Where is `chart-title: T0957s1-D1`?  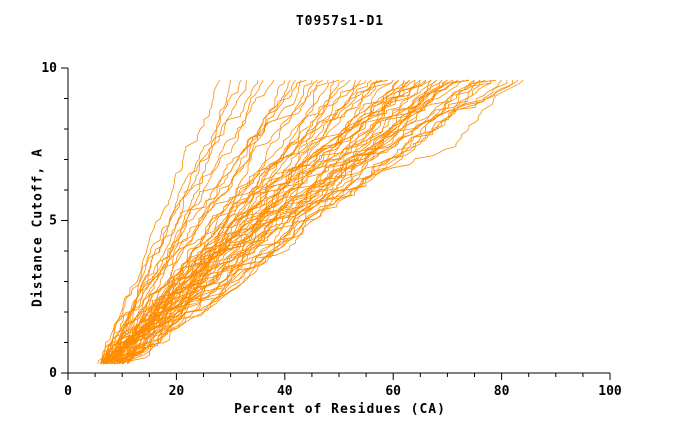
chart-title: T0957s1-D1 is located at coordinates (340, 21).